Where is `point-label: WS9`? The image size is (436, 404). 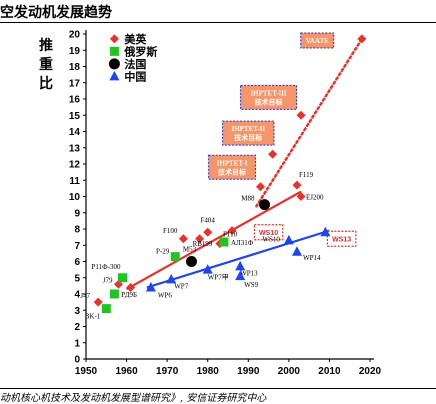
point-label: WS9 is located at coordinates (251, 285).